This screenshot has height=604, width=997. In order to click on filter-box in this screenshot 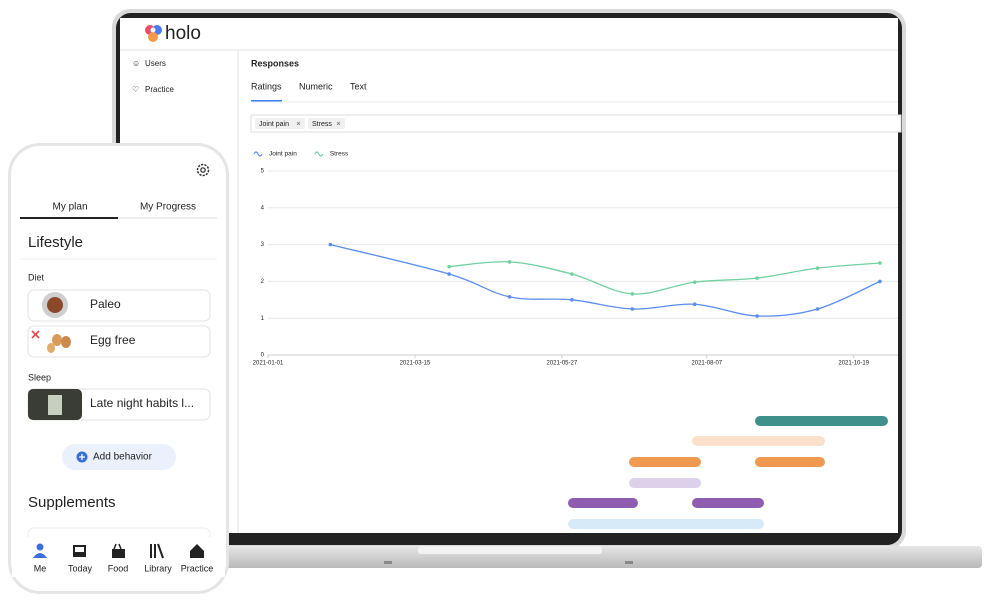, I will do `click(576, 123)`.